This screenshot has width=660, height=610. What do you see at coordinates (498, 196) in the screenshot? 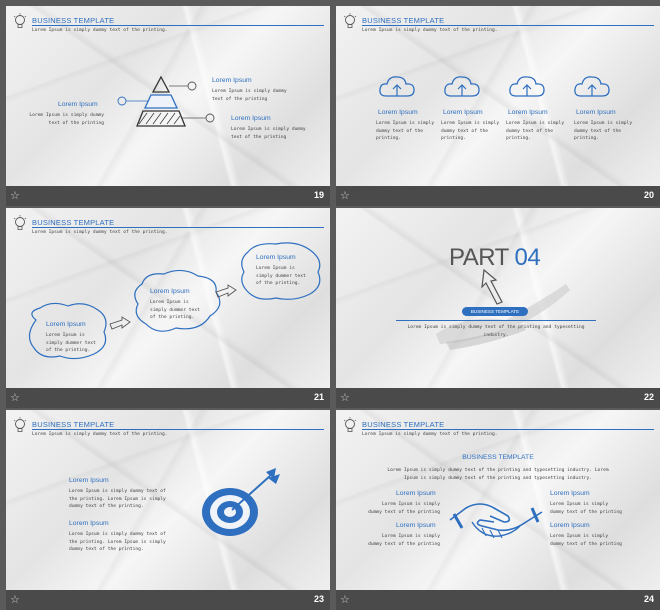
I see `slide-bar: ☆ 20` at bounding box center [498, 196].